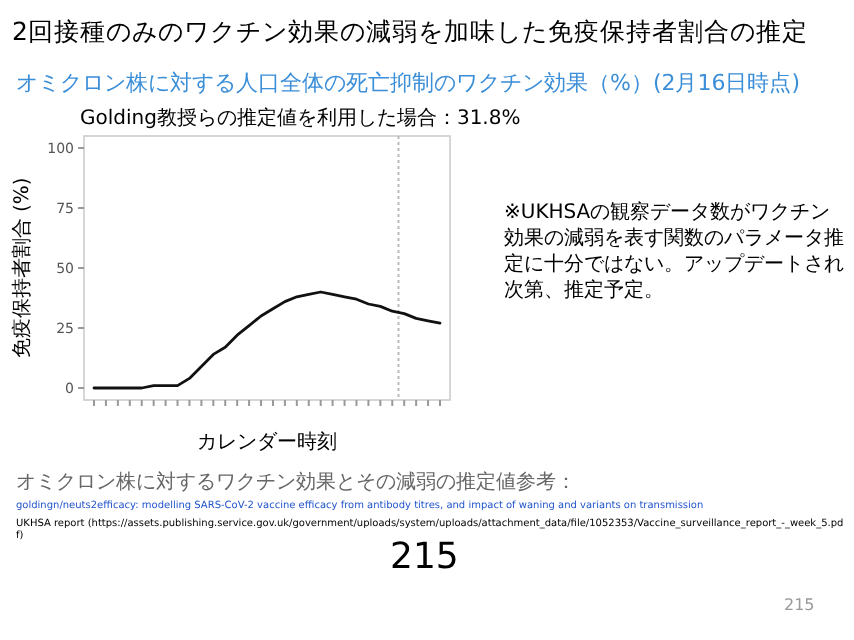 Image resolution: width=854 pixels, height=640 pixels. Describe the element at coordinates (296, 482) in the screenshot. I see `text: オミクロン株に対するワクチン効果とその減弱の推定値参考：` at that location.